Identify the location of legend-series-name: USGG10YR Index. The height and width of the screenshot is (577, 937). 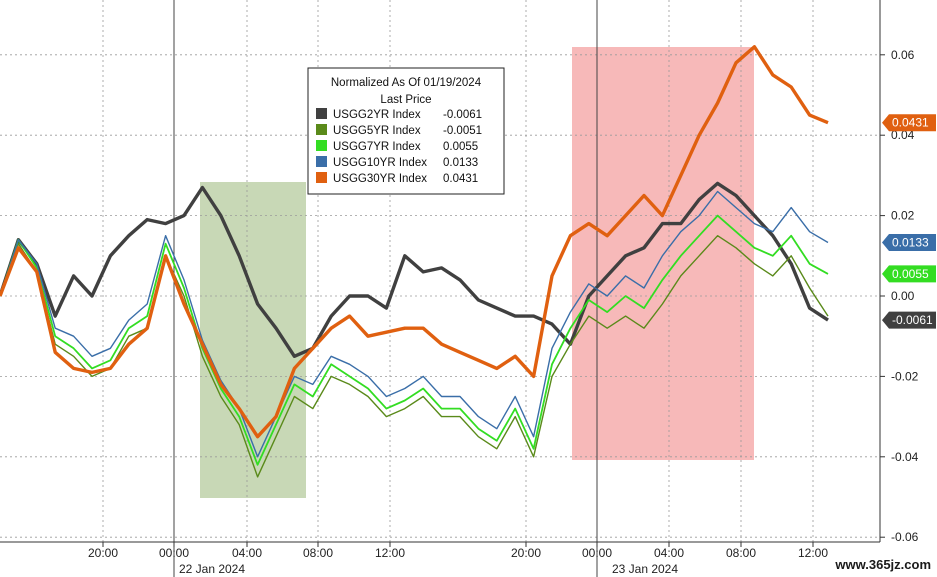
(380, 163).